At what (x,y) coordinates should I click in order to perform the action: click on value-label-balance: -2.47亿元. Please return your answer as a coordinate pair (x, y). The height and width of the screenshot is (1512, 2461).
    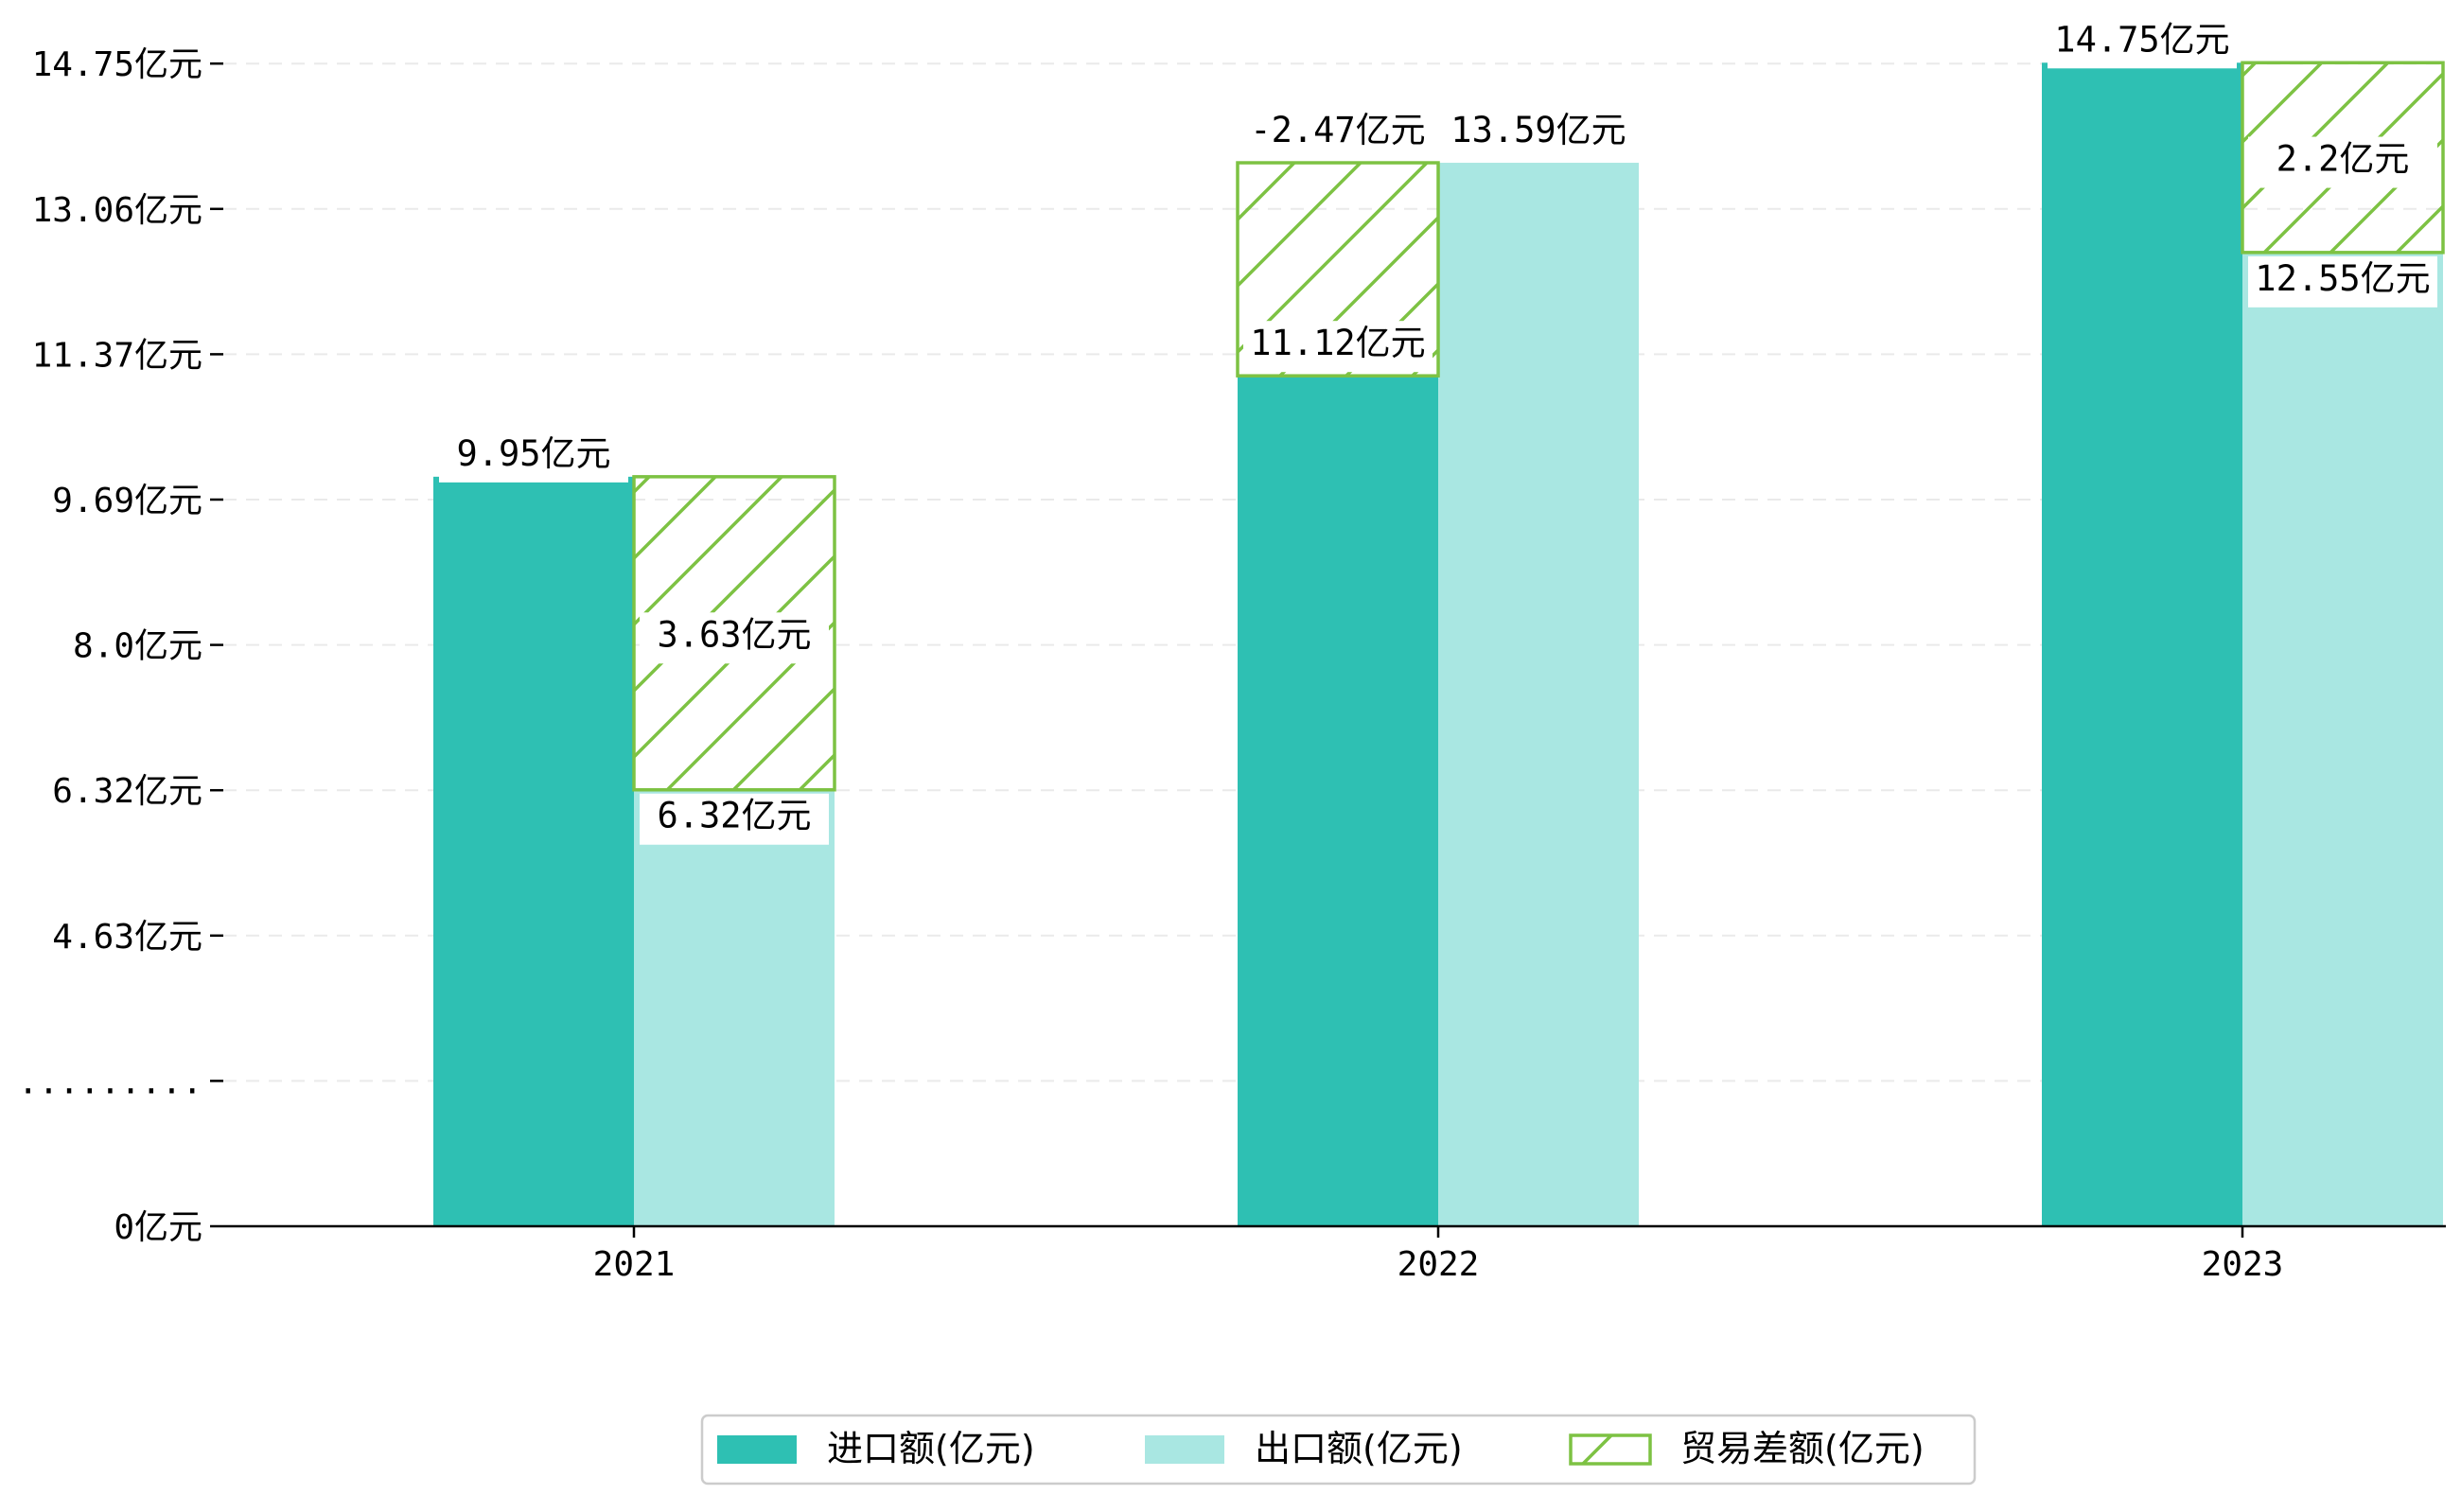
    Looking at the image, I should click on (1337, 130).